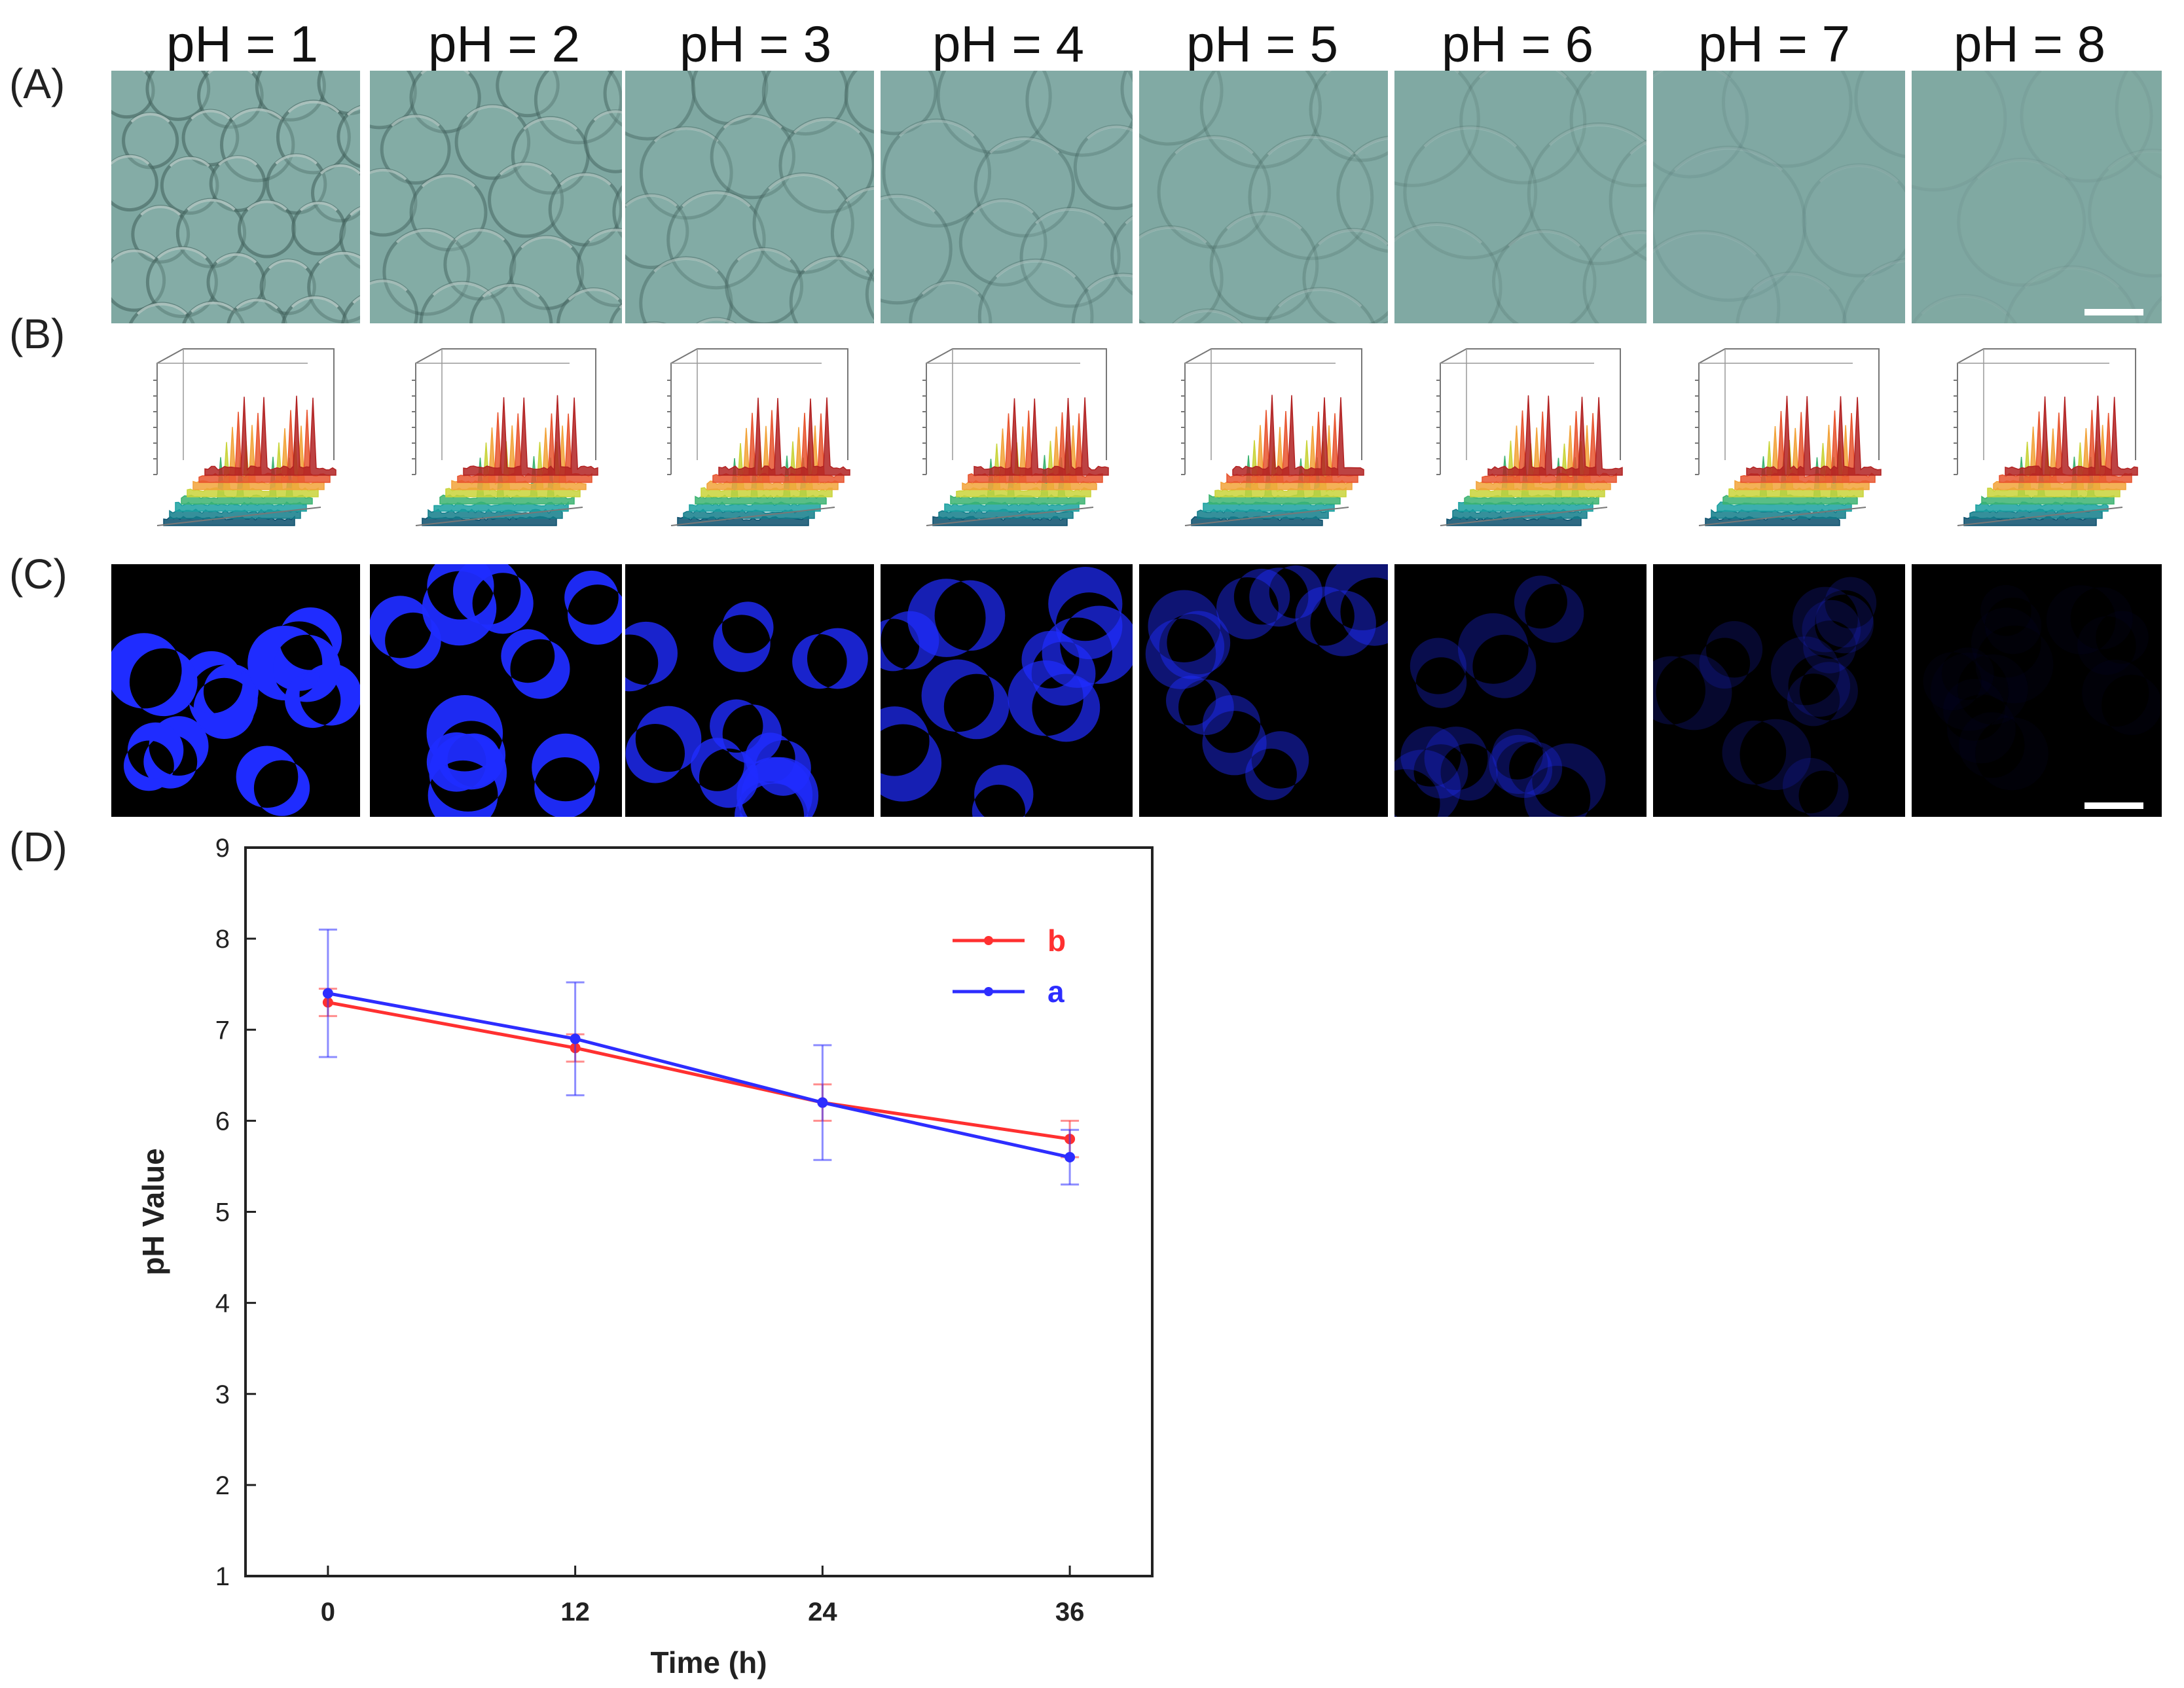 The image size is (2184, 1688). What do you see at coordinates (2029, 44) in the screenshot?
I see `ph-label-8: pH = 8` at bounding box center [2029, 44].